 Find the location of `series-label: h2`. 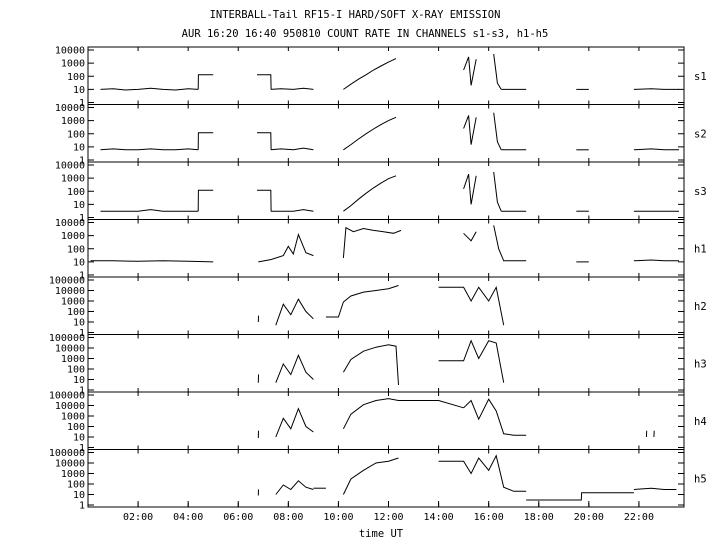

series-label: h2 is located at coordinates (700, 307).